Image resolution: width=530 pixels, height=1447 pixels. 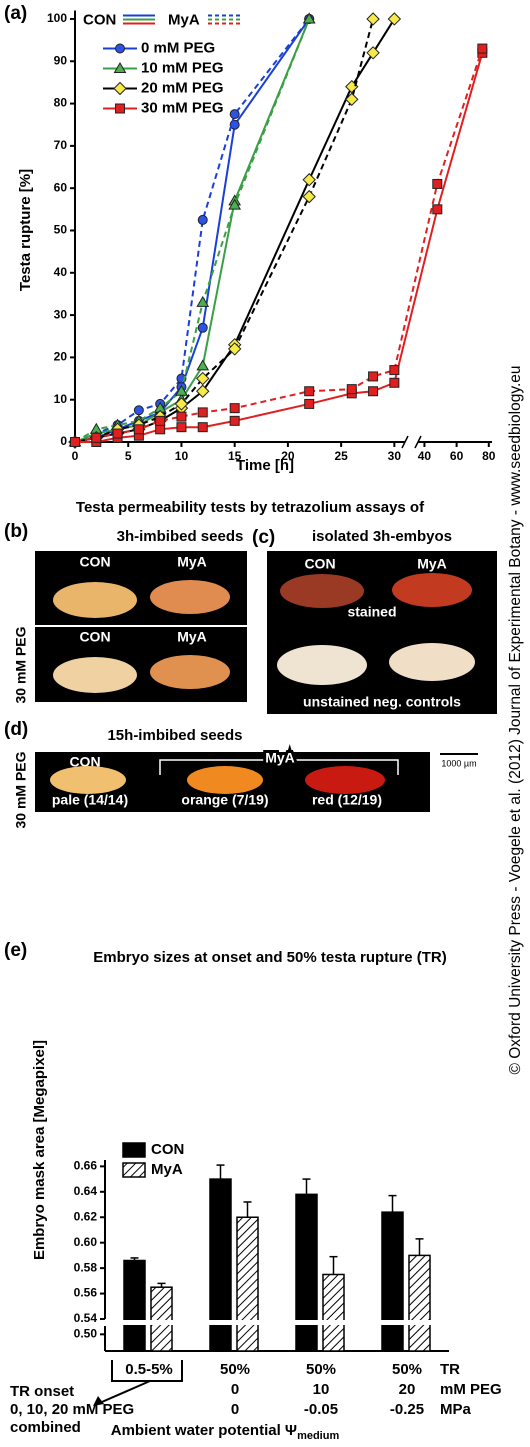 I want to click on x-tick-label: 0, so click(x=75, y=456).